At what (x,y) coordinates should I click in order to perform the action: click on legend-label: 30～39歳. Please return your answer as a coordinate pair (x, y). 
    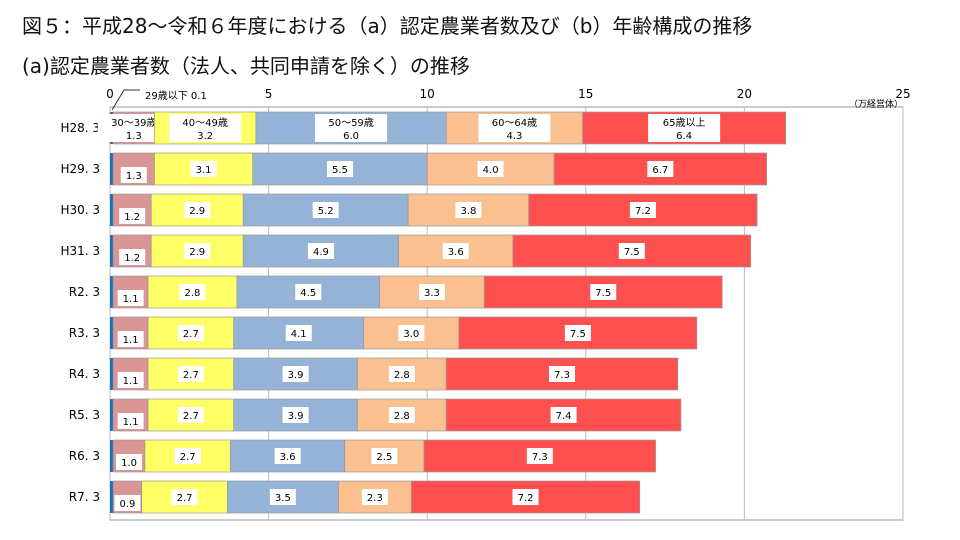
    Looking at the image, I should click on (133, 123).